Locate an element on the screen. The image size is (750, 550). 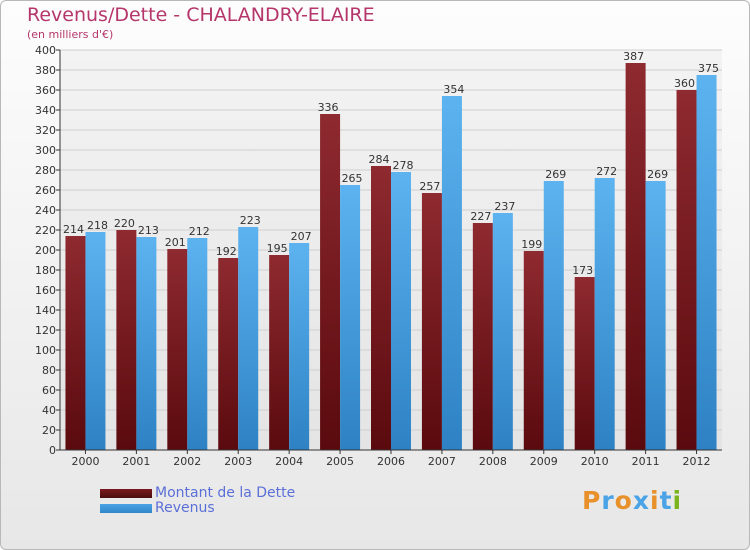
data-label: 265 is located at coordinates (352, 178).